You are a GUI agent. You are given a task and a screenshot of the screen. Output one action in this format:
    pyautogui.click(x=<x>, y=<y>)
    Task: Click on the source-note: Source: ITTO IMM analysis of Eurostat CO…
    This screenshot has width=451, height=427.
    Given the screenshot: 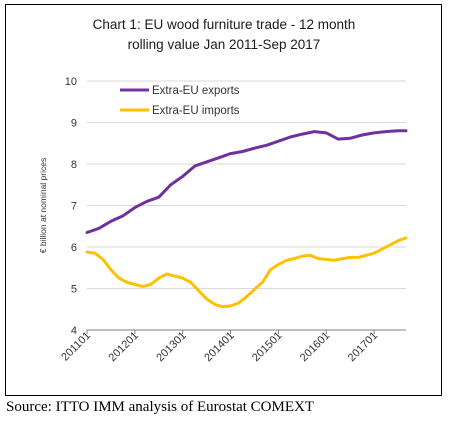 What is the action you would take?
    pyautogui.click(x=160, y=407)
    